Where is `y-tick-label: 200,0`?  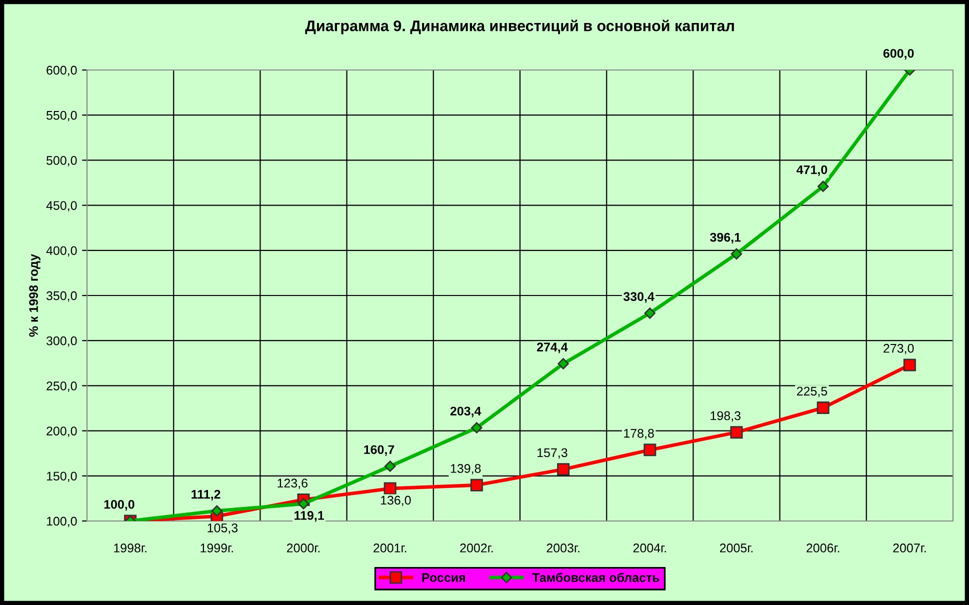
y-tick-label: 200,0 is located at coordinates (61, 431).